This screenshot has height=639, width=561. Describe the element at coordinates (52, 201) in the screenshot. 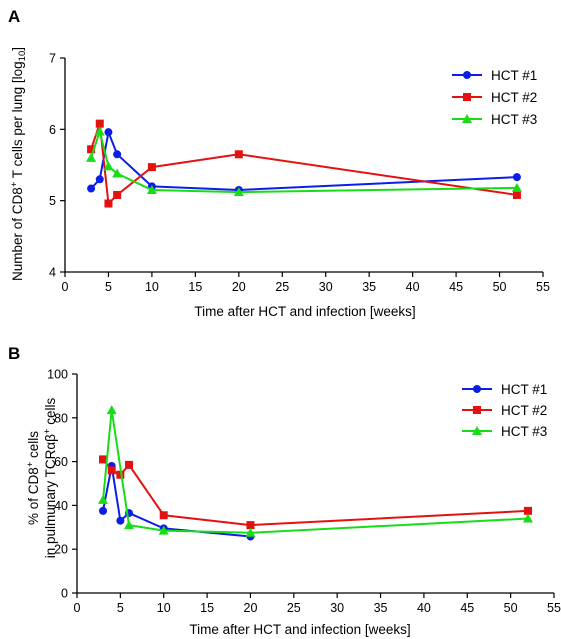

I see `y-tick-label: 5` at that location.